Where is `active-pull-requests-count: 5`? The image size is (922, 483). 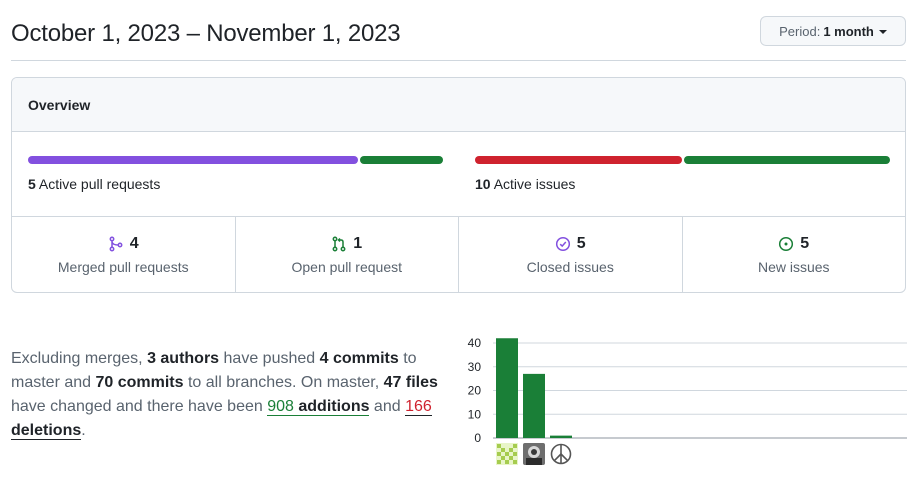 active-pull-requests-count: 5 is located at coordinates (32, 184).